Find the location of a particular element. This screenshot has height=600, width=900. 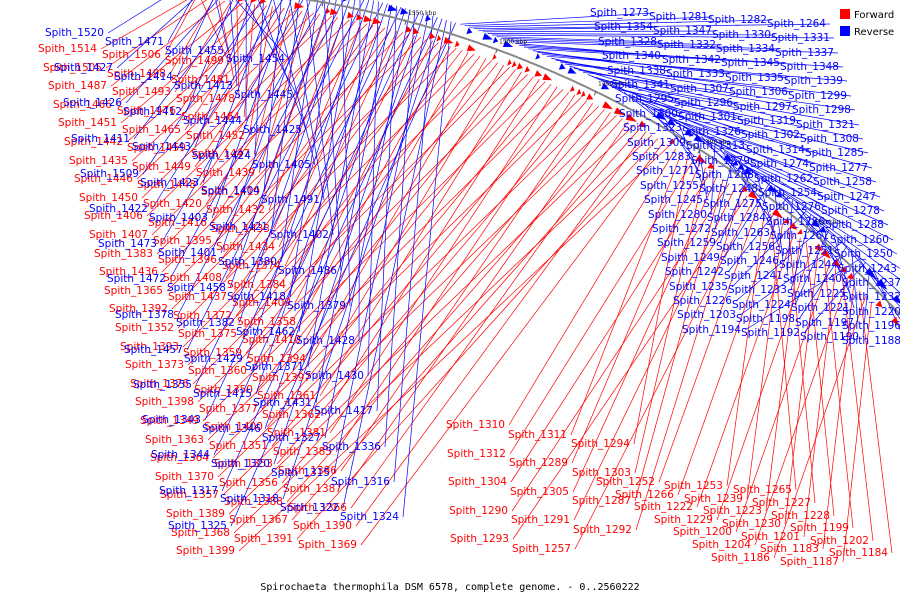

gene-label-spith-1285: Spith_1285 is located at coordinates (834, 153).